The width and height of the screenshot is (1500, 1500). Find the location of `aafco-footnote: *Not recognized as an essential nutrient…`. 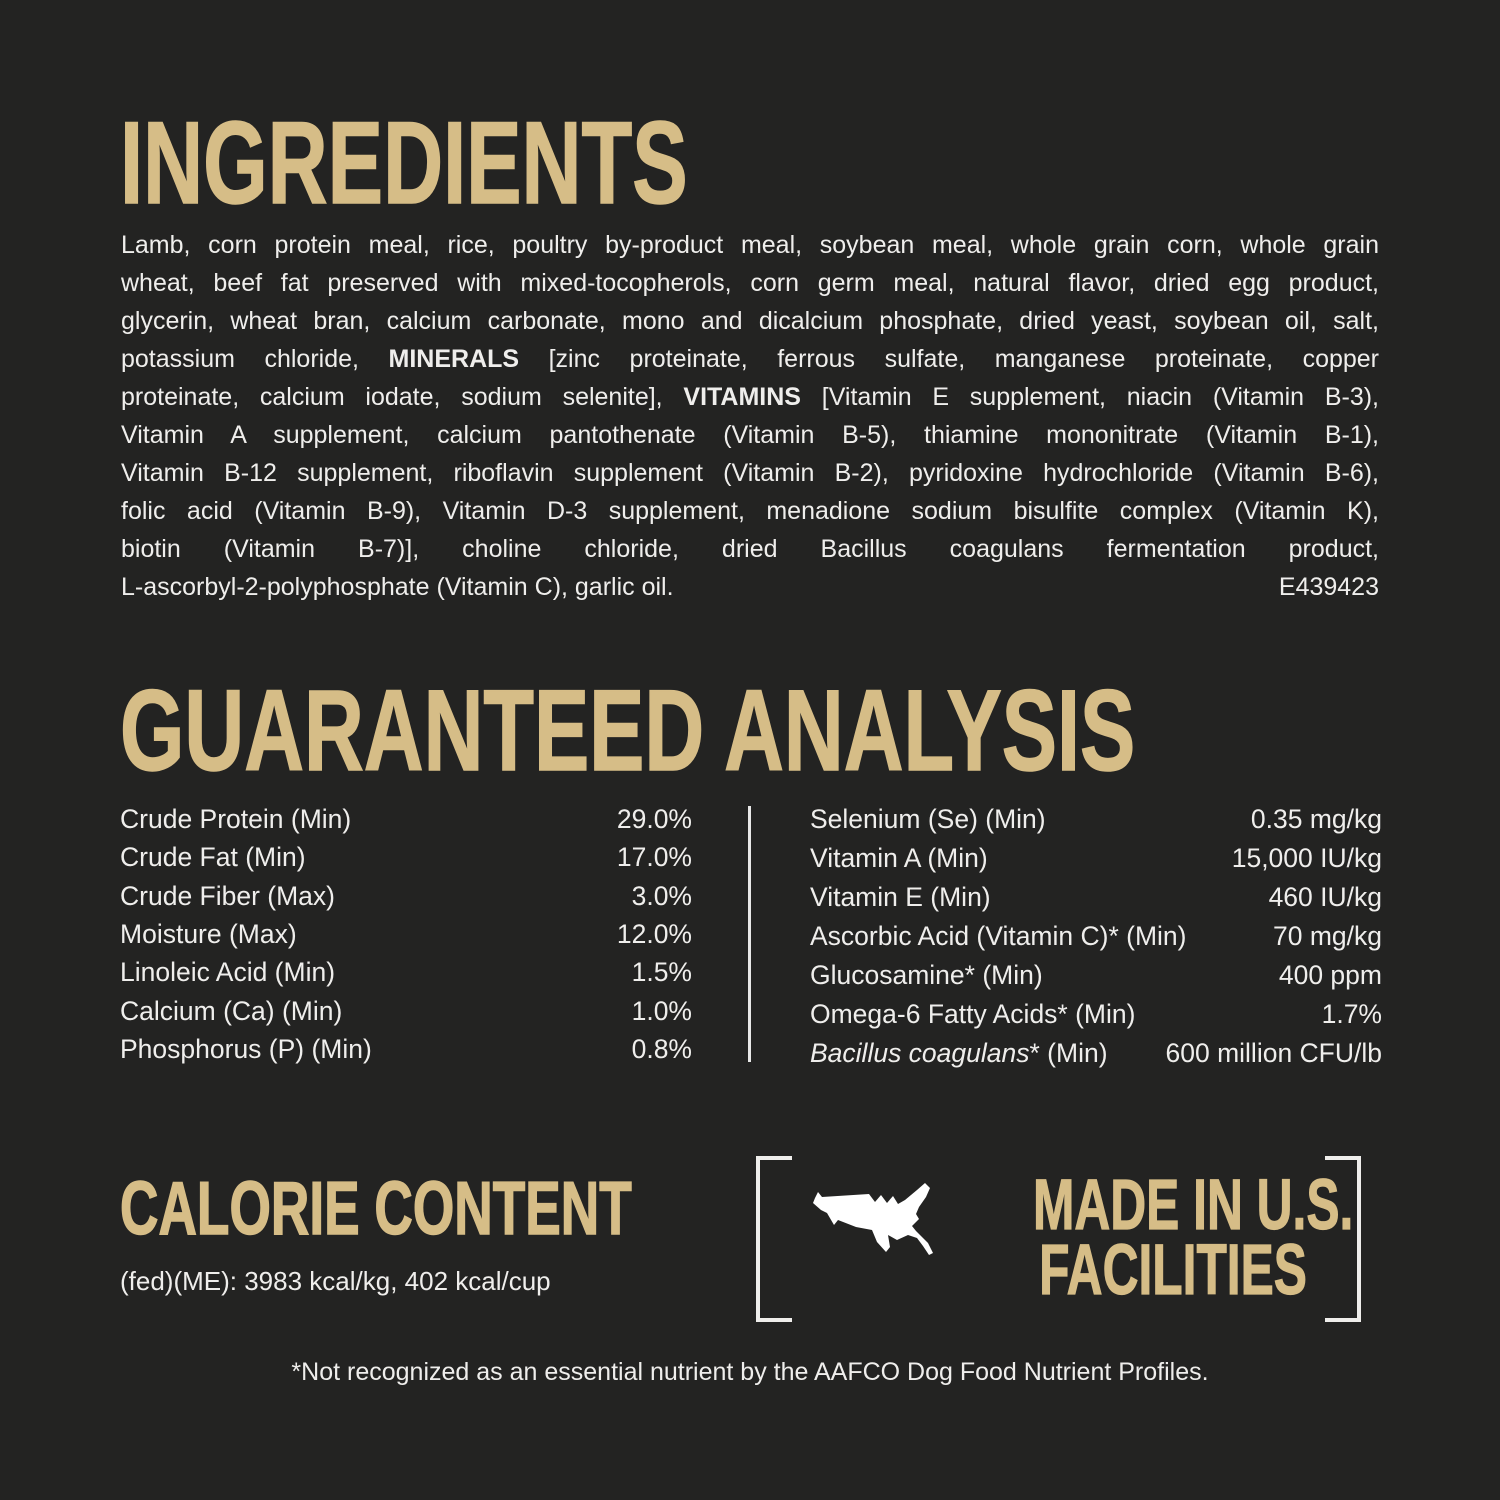

aafco-footnote: *Not recognized as an essential nutrient… is located at coordinates (750, 1372).